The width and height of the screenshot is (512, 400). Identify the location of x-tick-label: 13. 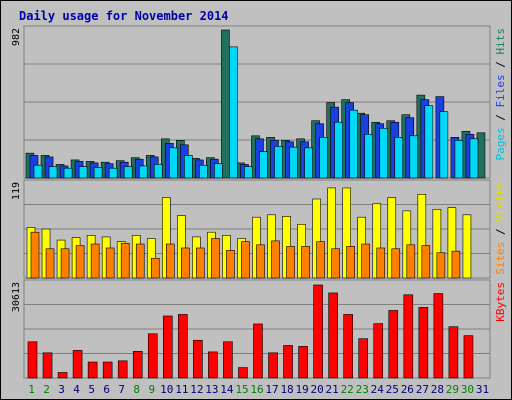
(211, 389).